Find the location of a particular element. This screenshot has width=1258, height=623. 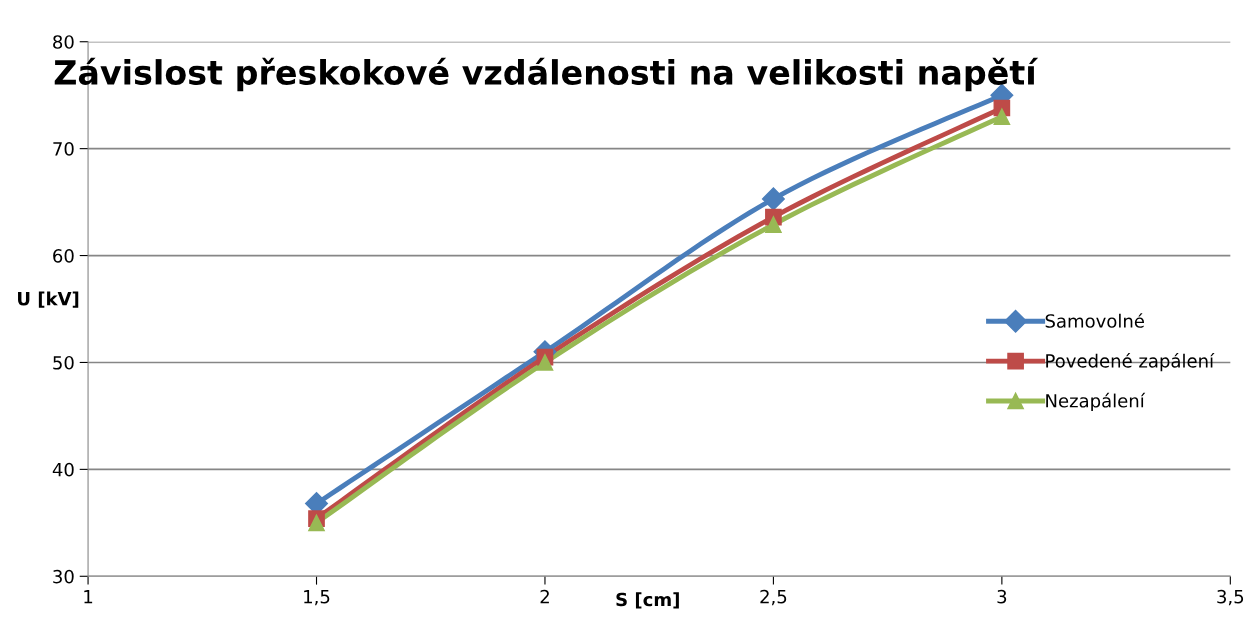

x-tick-label: 2 is located at coordinates (544, 596).